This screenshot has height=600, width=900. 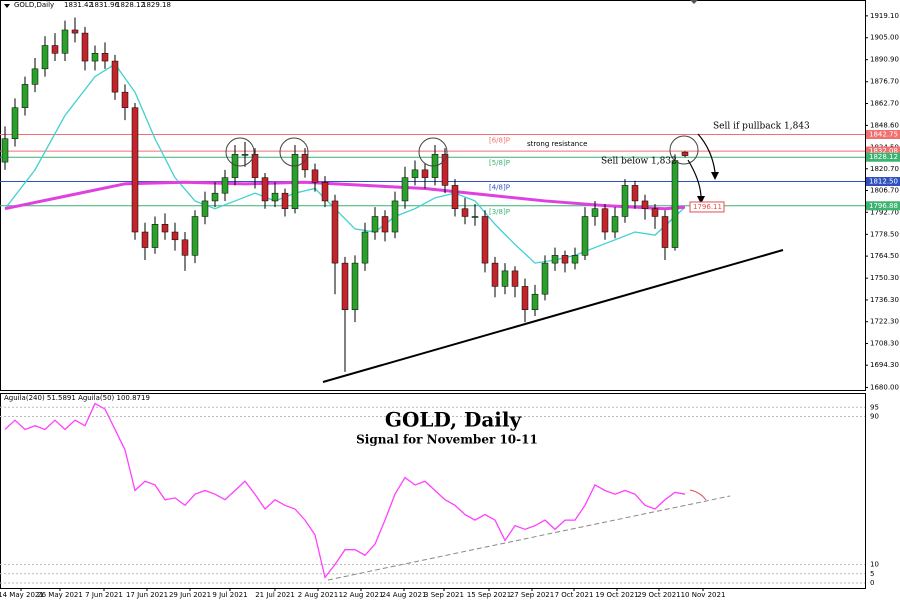 I want to click on arrow-head, so click(x=715, y=176).